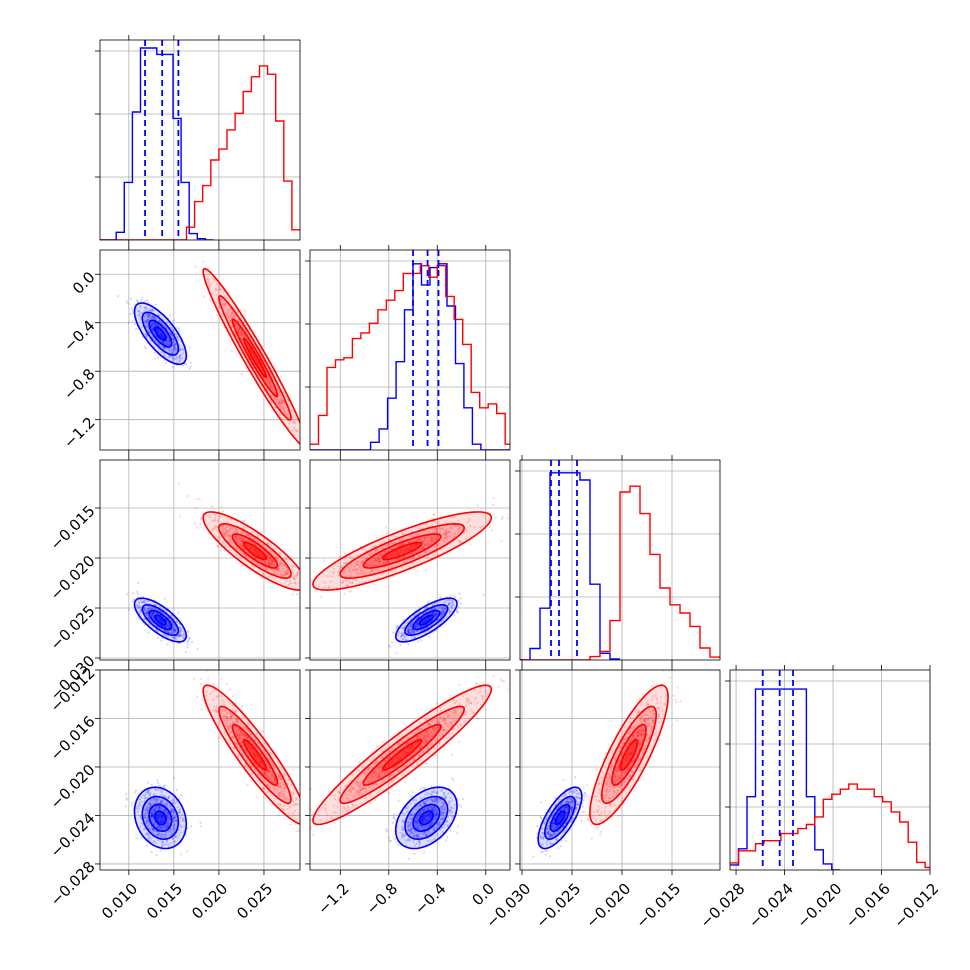 This screenshot has height=970, width=970. What do you see at coordinates (73, 738) in the screenshot?
I see `y-tick-label: −0.016` at bounding box center [73, 738].